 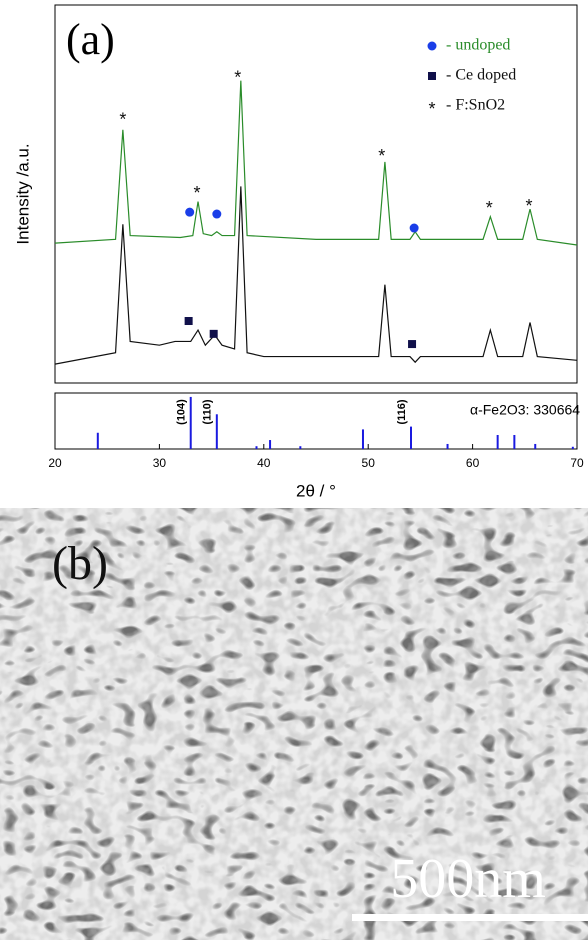 I want to click on peak-label: (110), so click(x=208, y=411).